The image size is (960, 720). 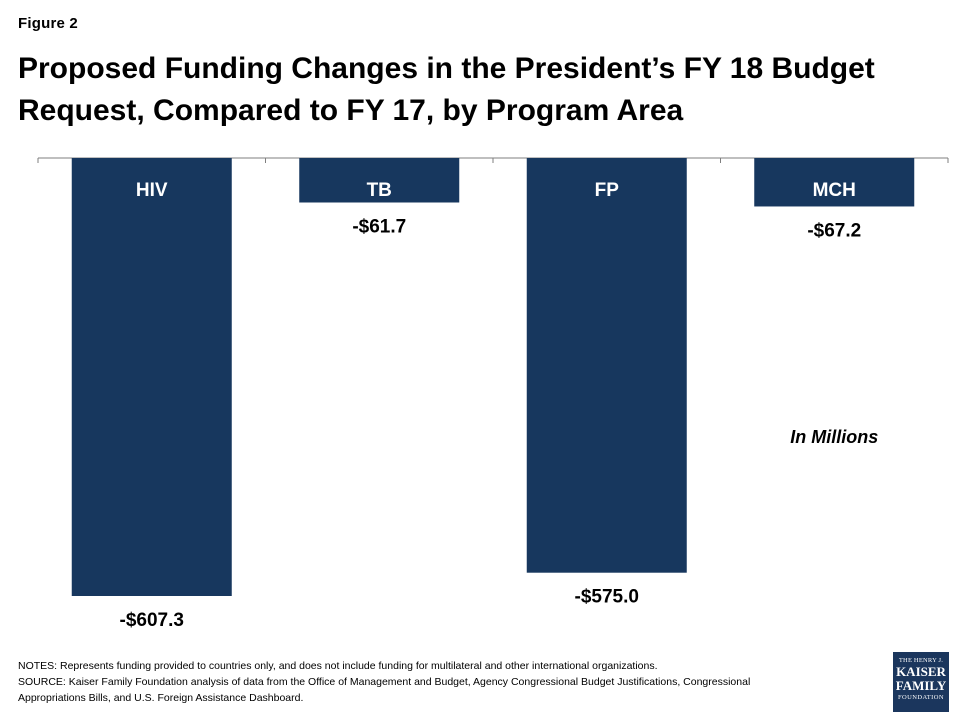 I want to click on bar-mch, so click(x=834, y=182).